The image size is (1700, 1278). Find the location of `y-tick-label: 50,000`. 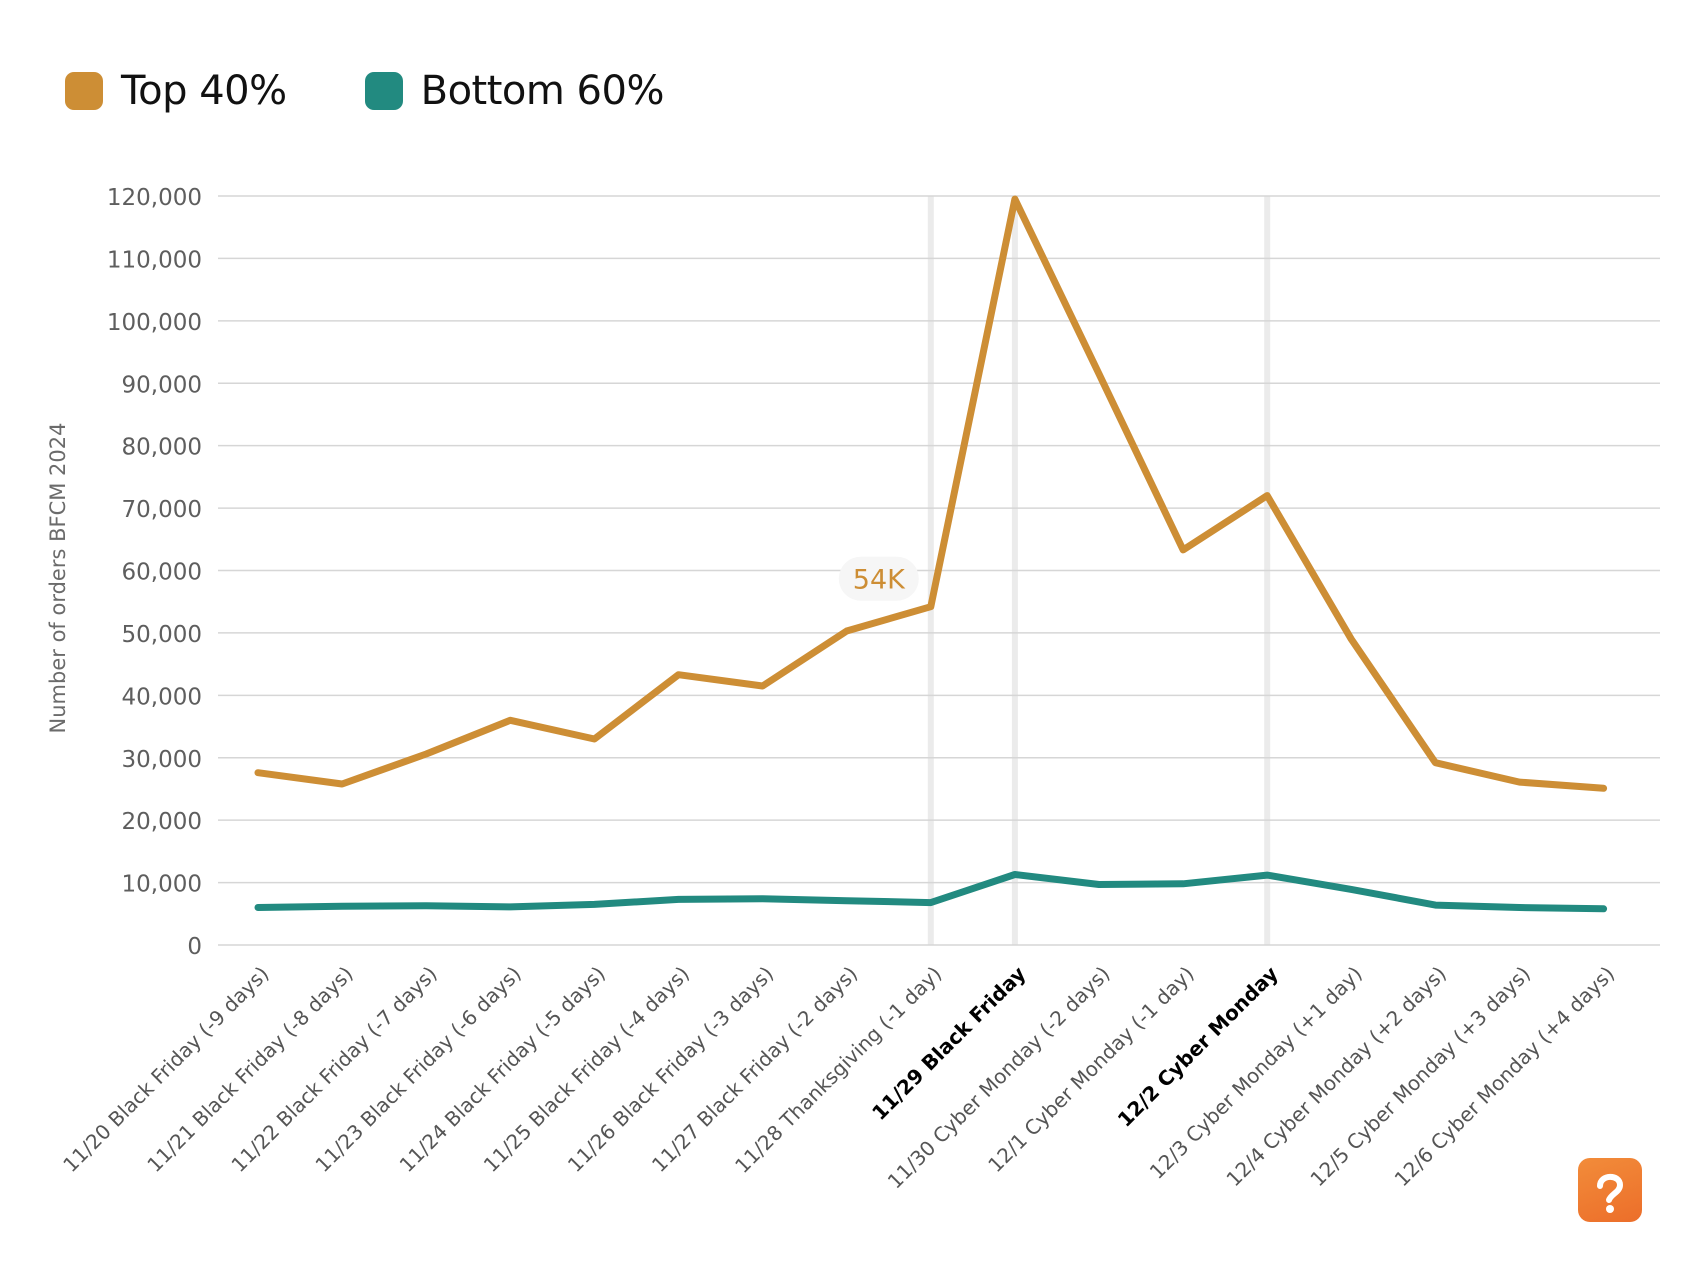

y-tick-label: 50,000 is located at coordinates (162, 635).